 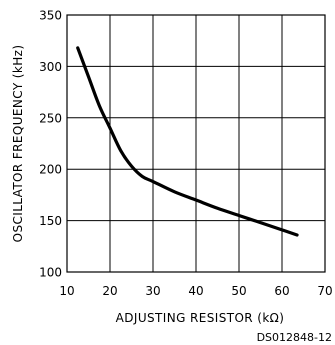 What do you see at coordinates (66, 291) in the screenshot?
I see `x-tick-label: 10` at bounding box center [66, 291].